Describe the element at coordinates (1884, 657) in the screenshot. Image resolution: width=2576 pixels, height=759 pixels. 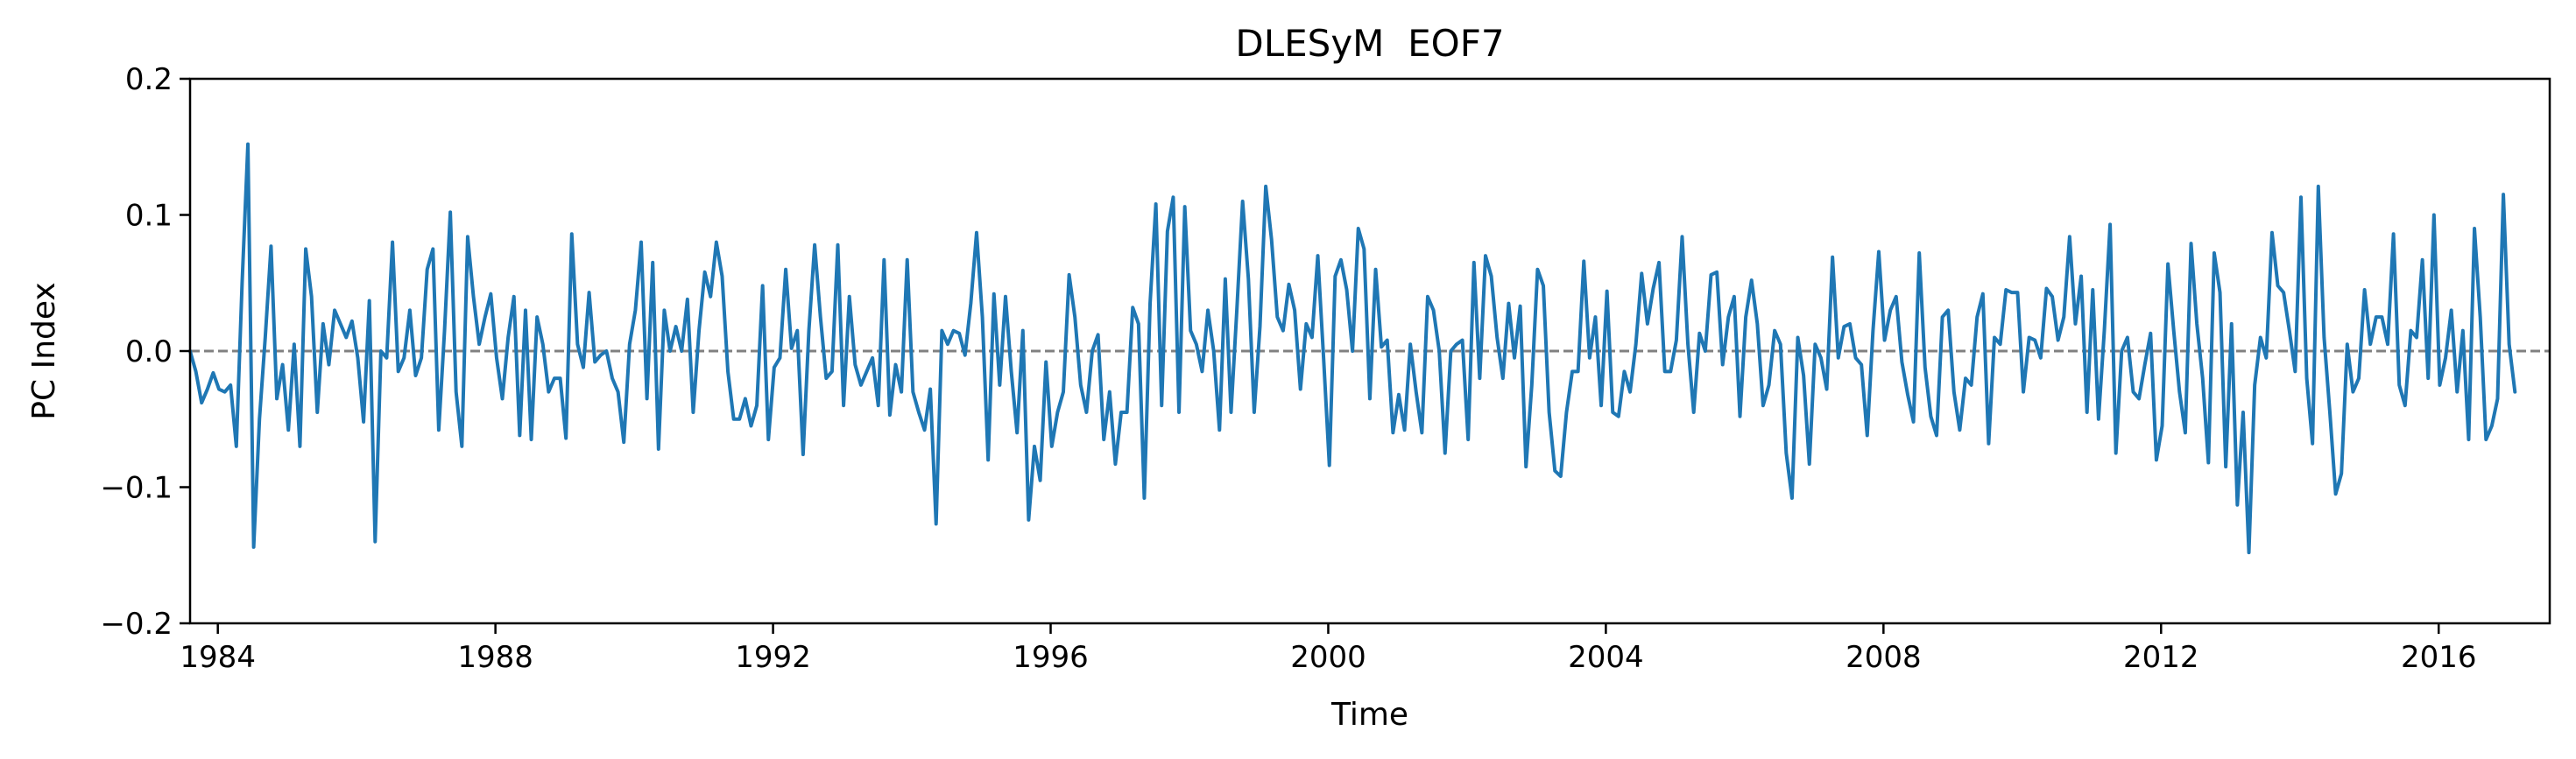
I see `x-tick-label: 2008` at that location.